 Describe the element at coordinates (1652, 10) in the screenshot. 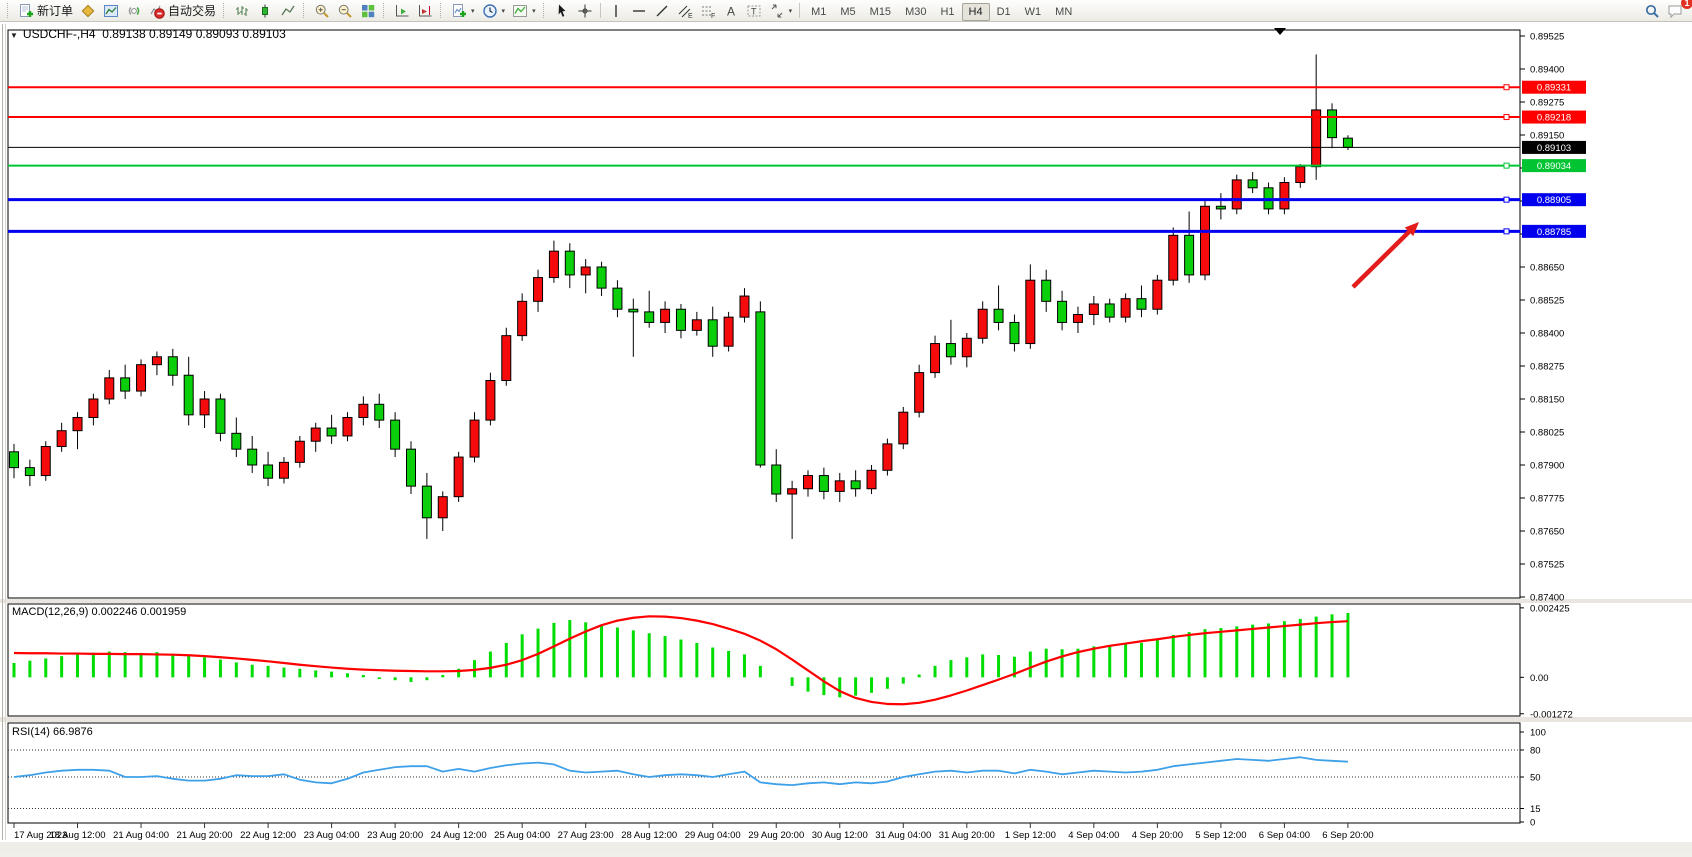

I see `search-button` at that location.